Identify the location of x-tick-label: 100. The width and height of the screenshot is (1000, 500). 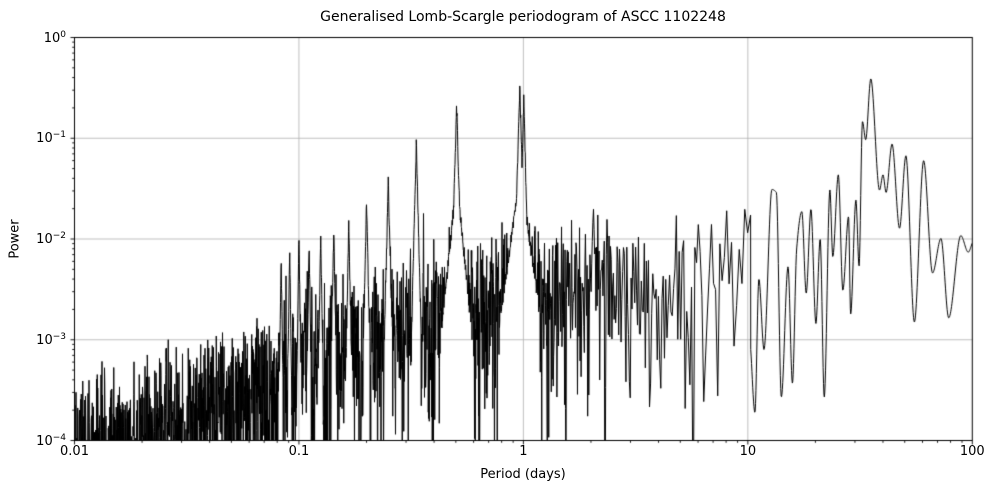
(972, 451).